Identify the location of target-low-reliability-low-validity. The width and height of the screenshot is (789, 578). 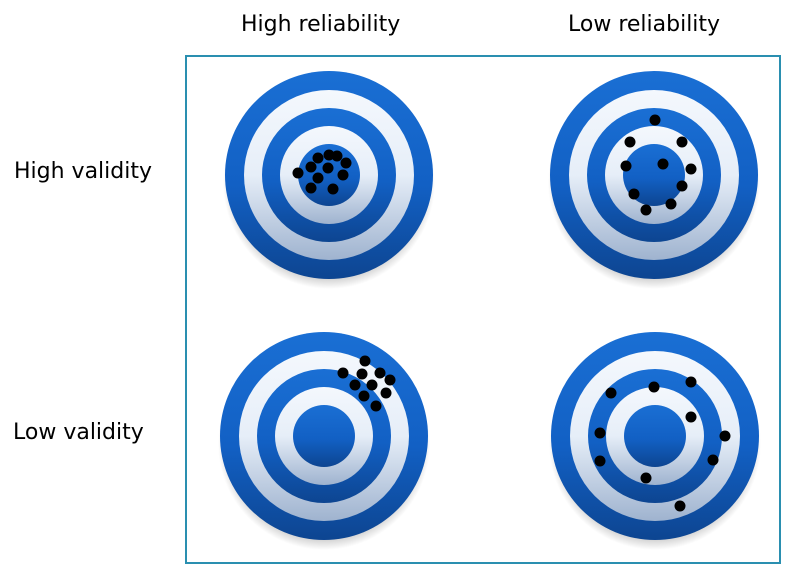
(655, 441).